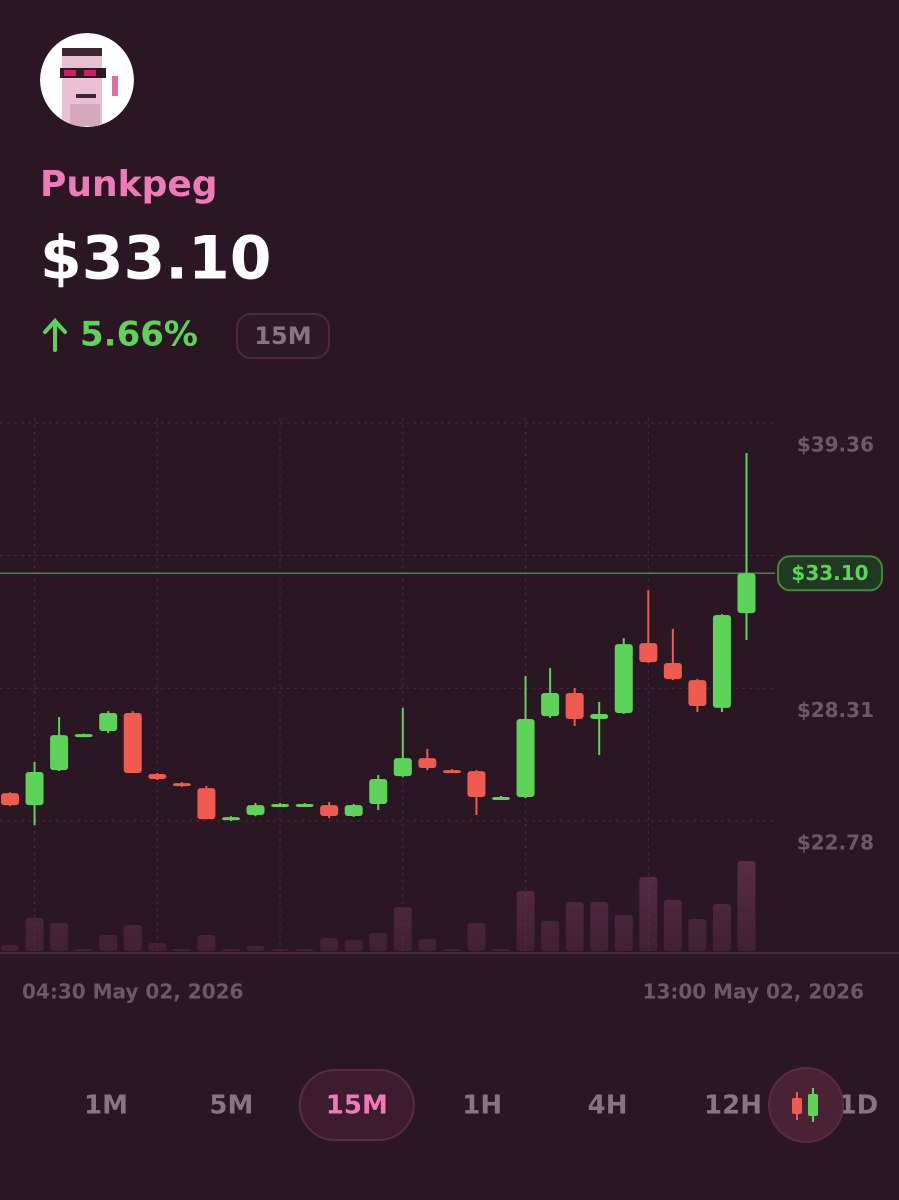  I want to click on x-label-end: 13:00 May 02, 2026, so click(753, 992).